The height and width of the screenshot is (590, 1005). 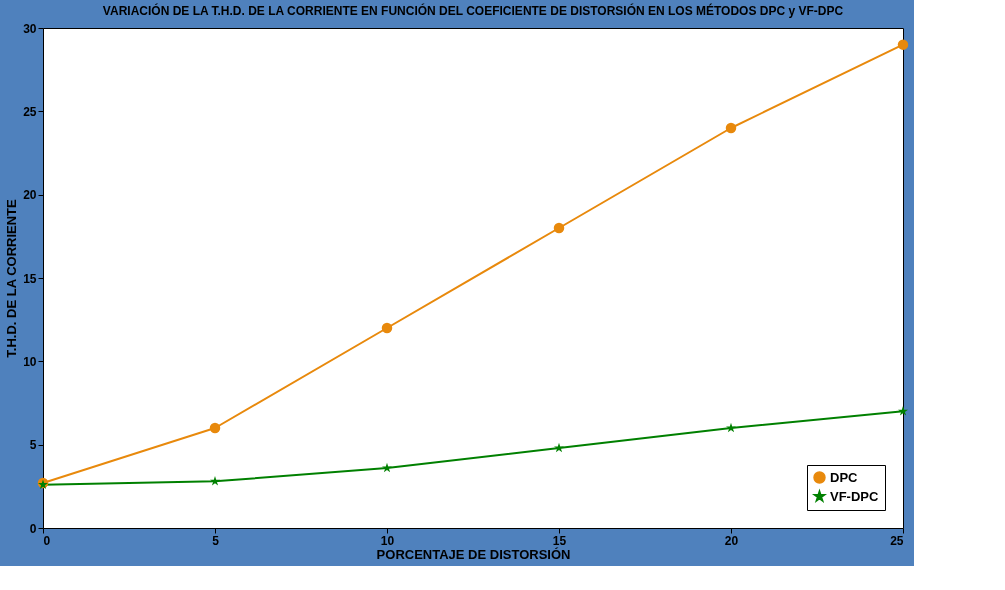 I want to click on x-tick-label: 5, so click(x=216, y=540).